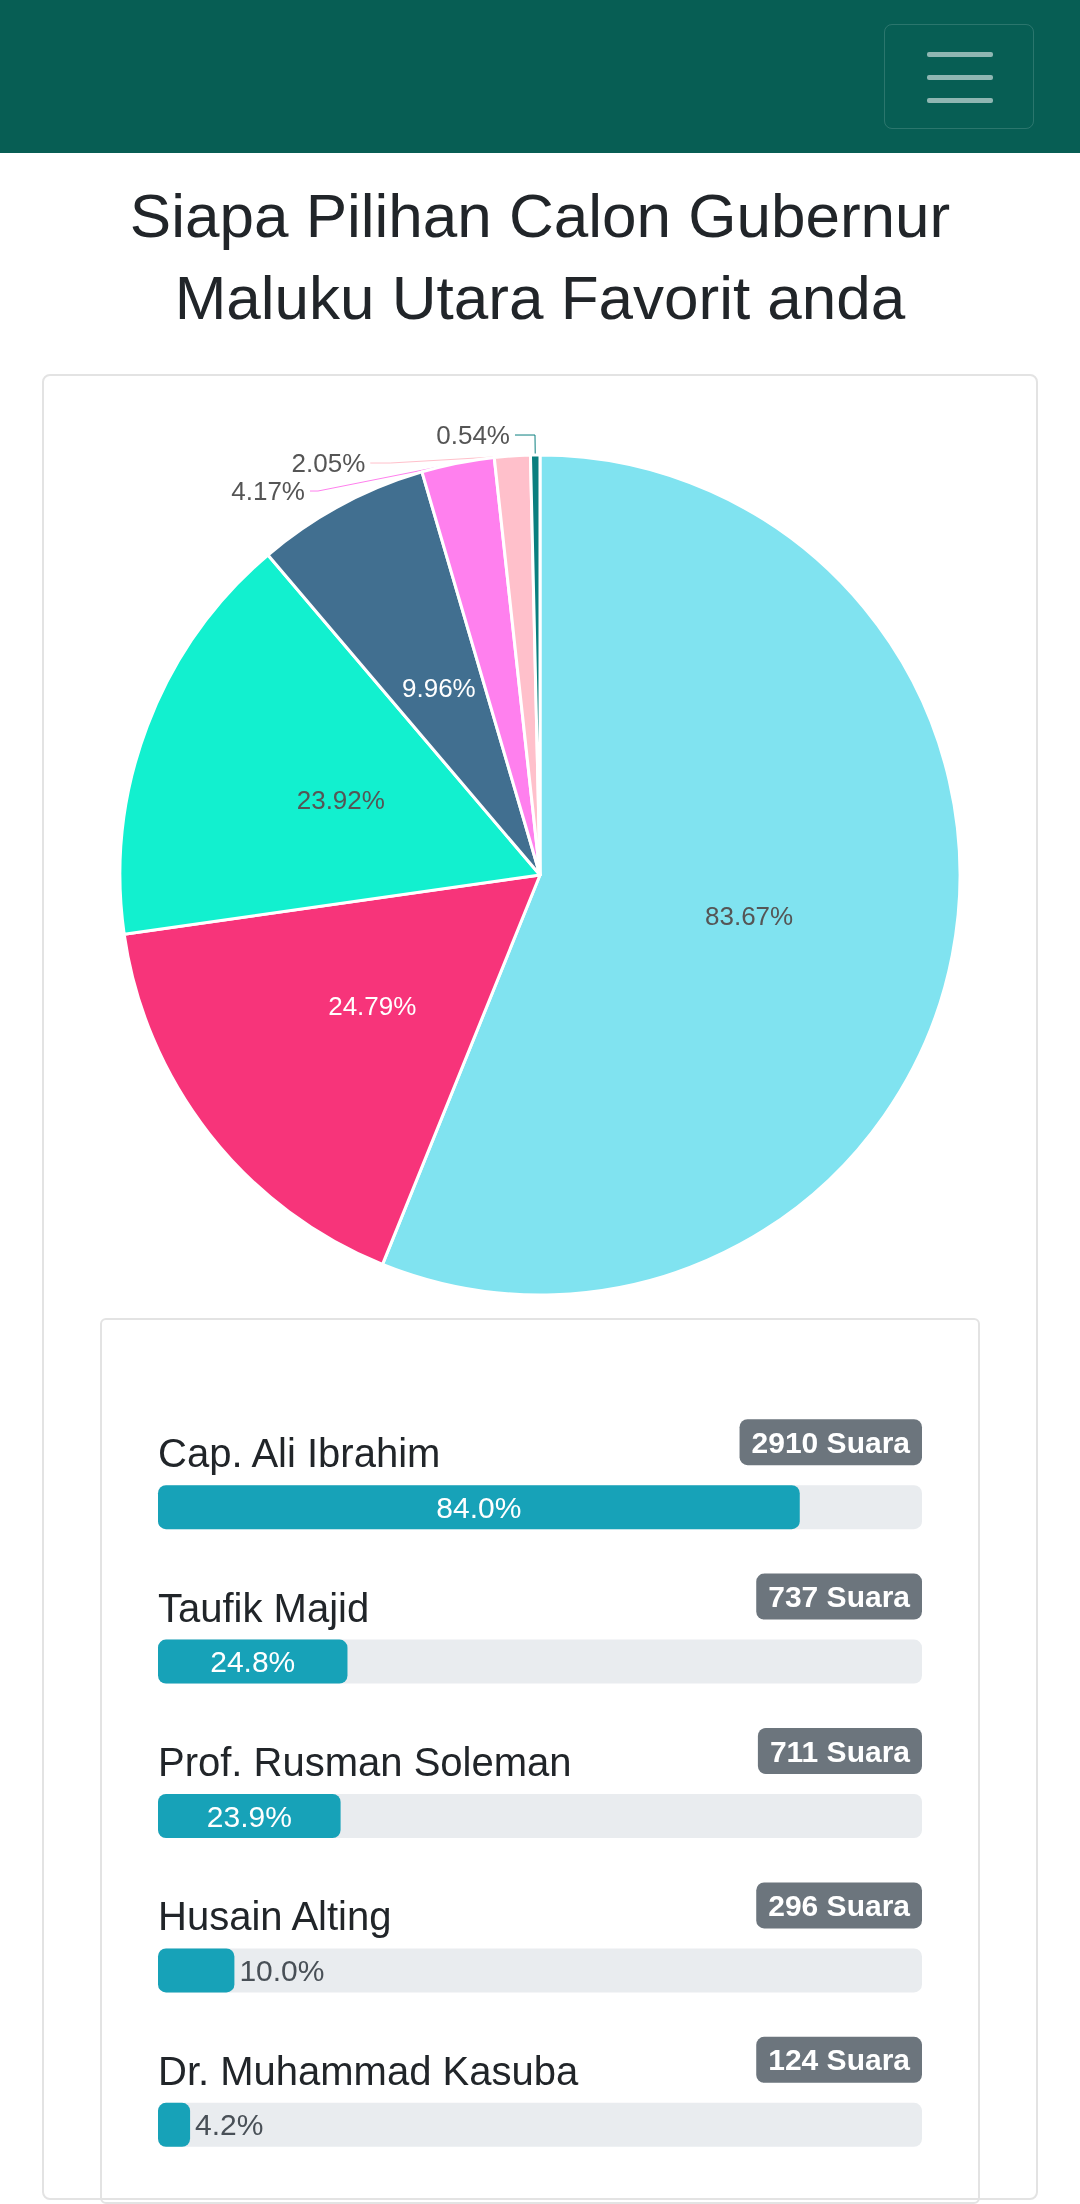  I want to click on annotation: 124 Suara, so click(839, 2060).